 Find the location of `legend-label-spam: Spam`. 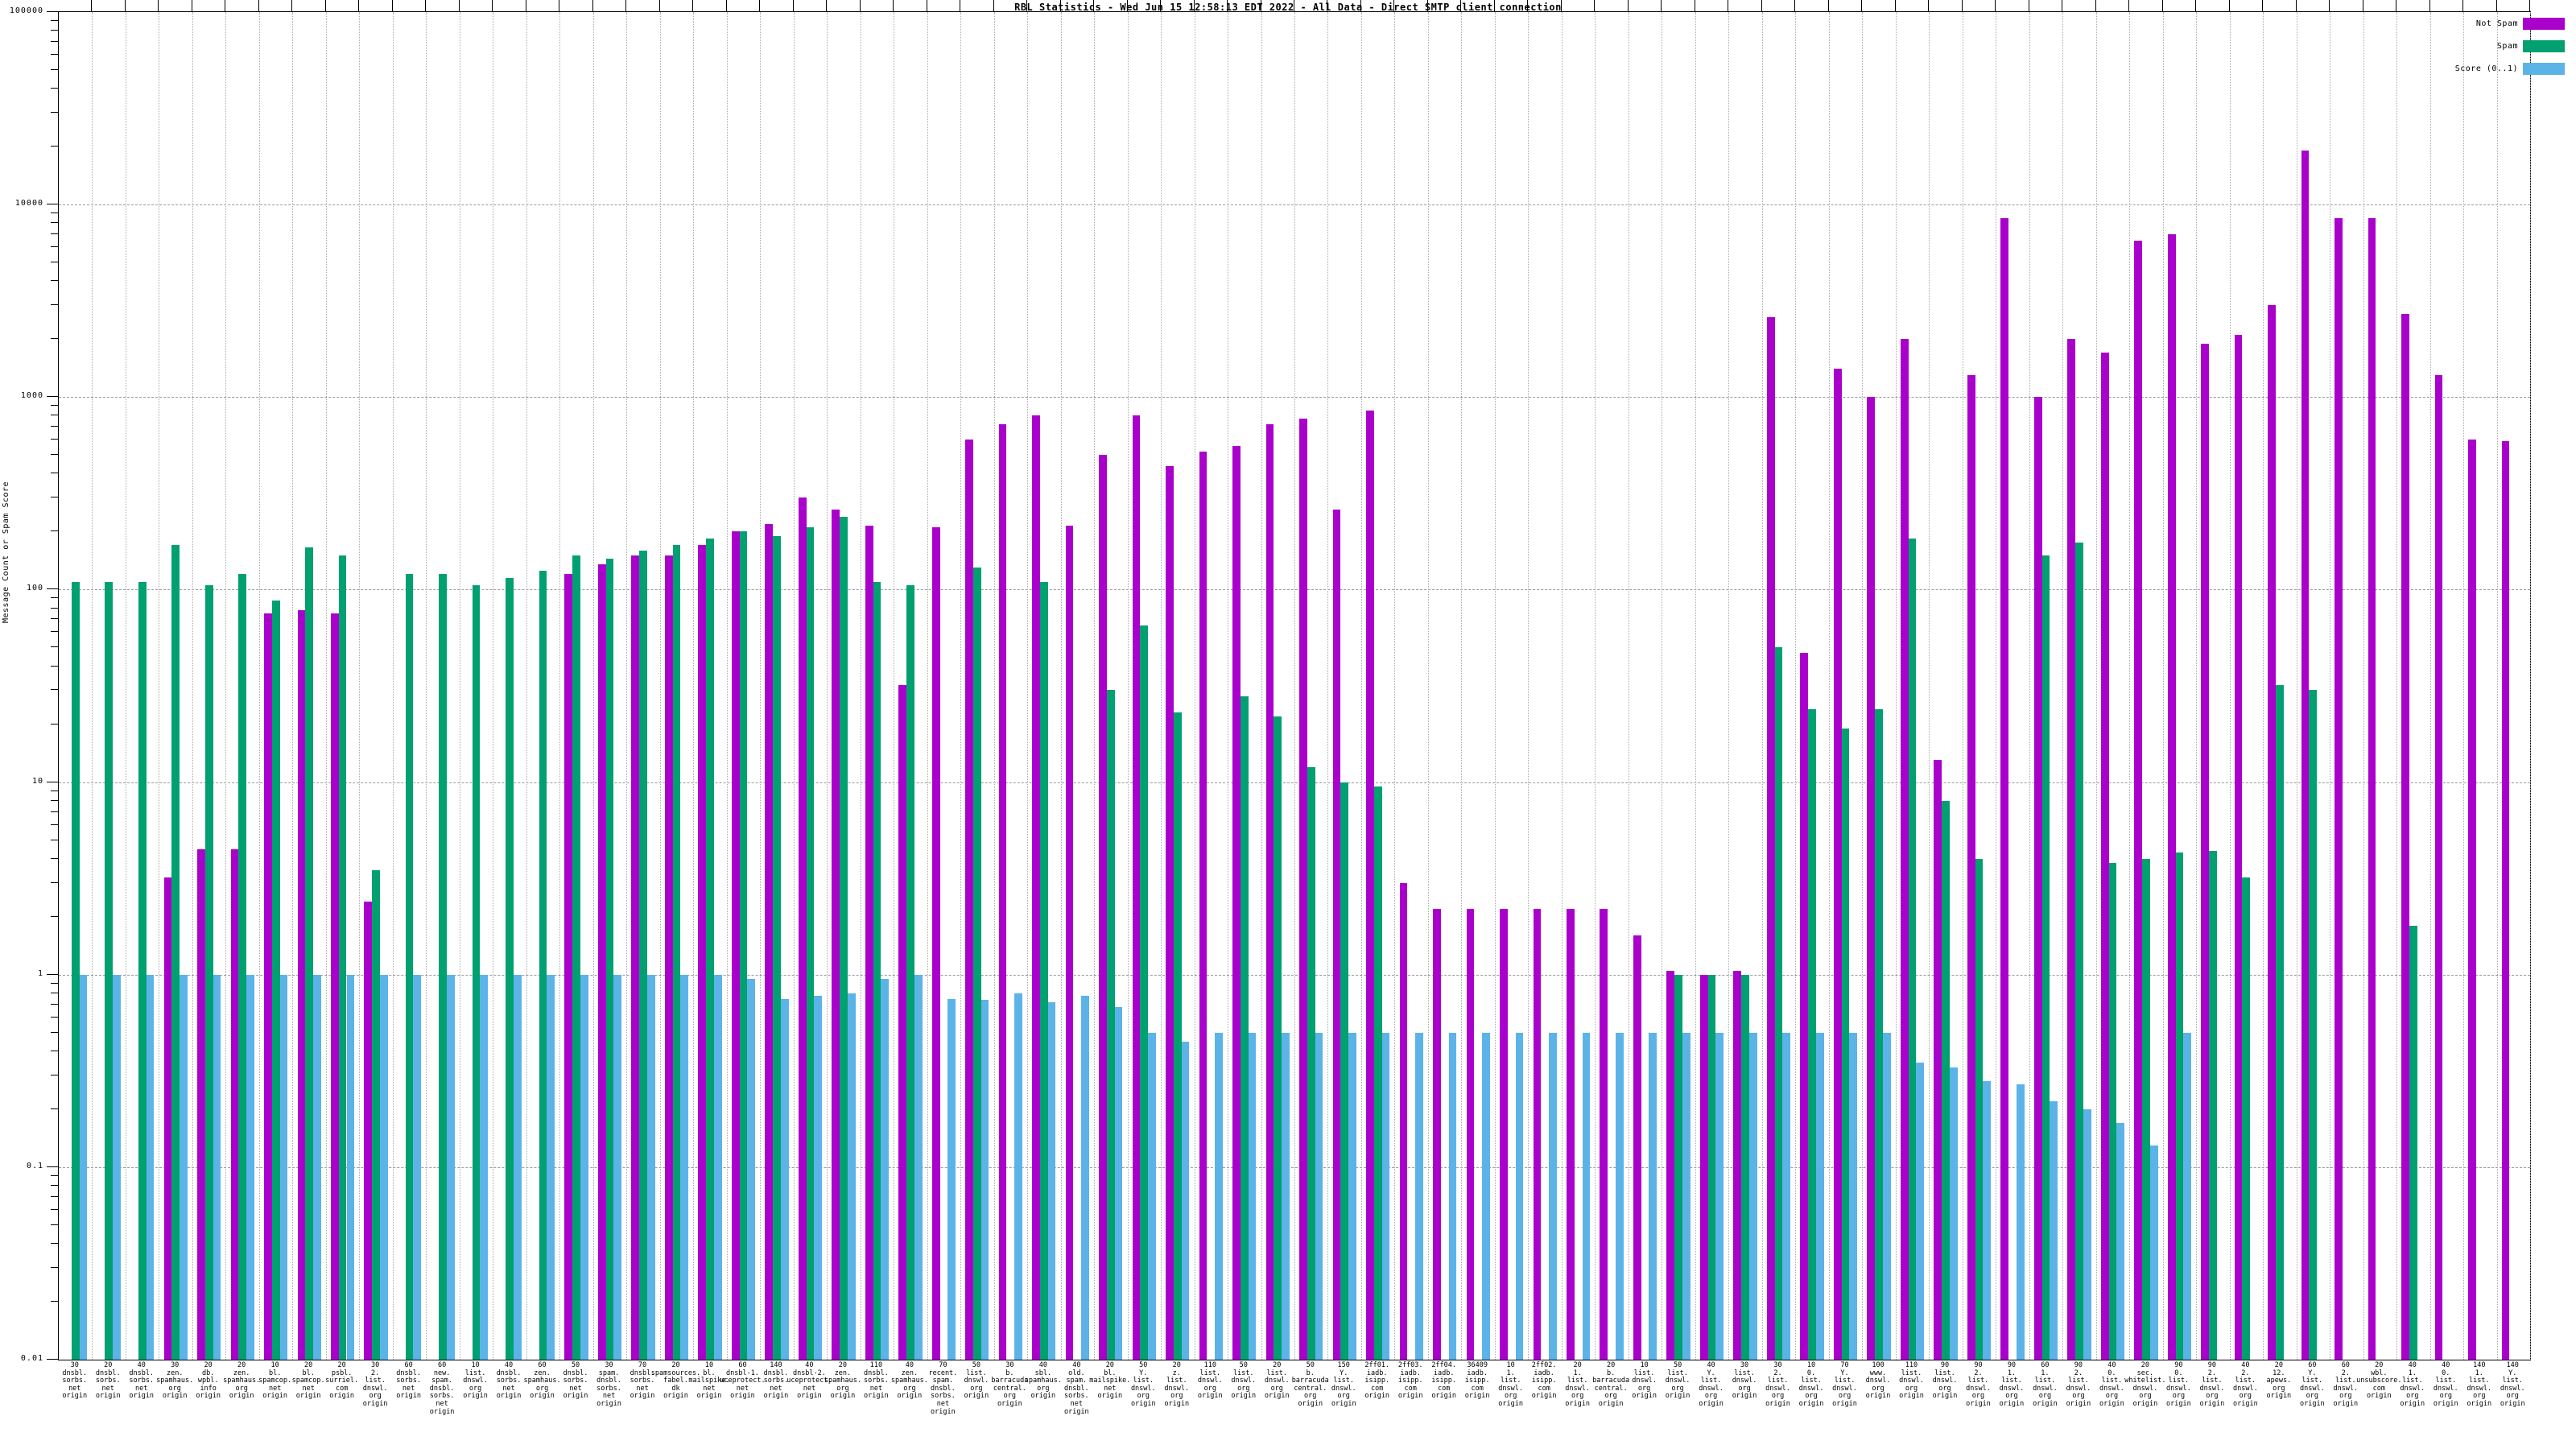

legend-label-spam: Spam is located at coordinates (2507, 46).